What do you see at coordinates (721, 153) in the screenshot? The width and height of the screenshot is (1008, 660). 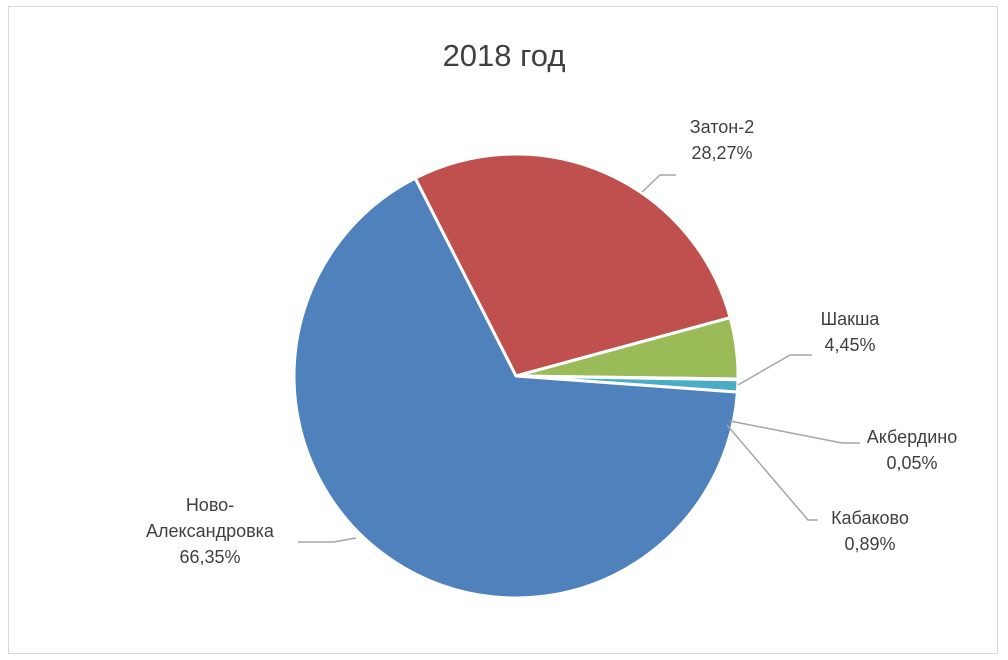 I see `data-label-value: 28,27%` at bounding box center [721, 153].